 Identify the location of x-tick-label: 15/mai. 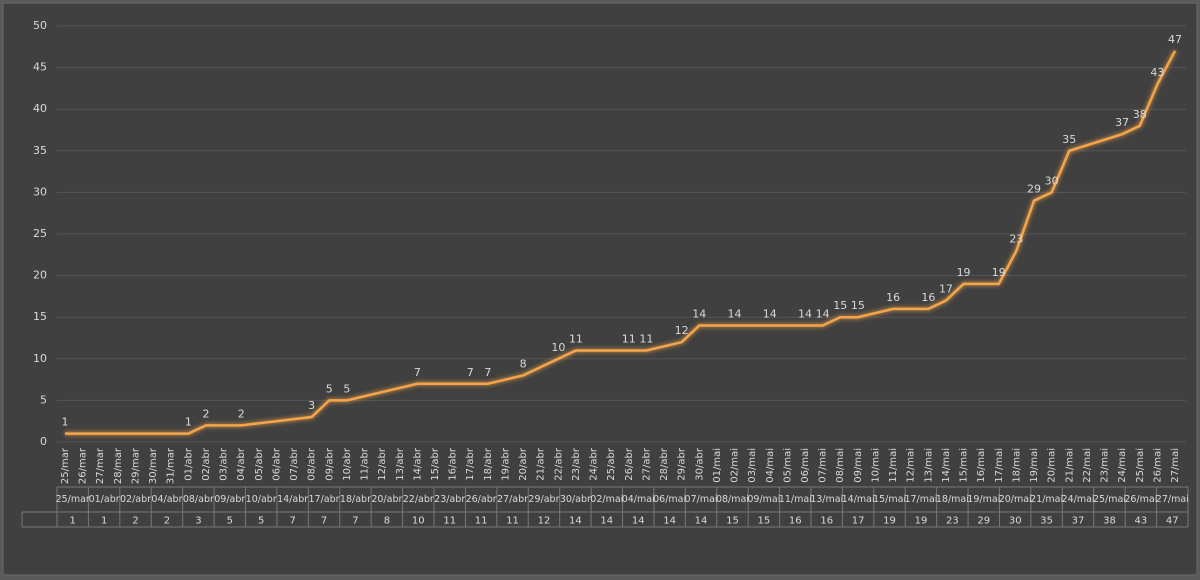
(964, 465).